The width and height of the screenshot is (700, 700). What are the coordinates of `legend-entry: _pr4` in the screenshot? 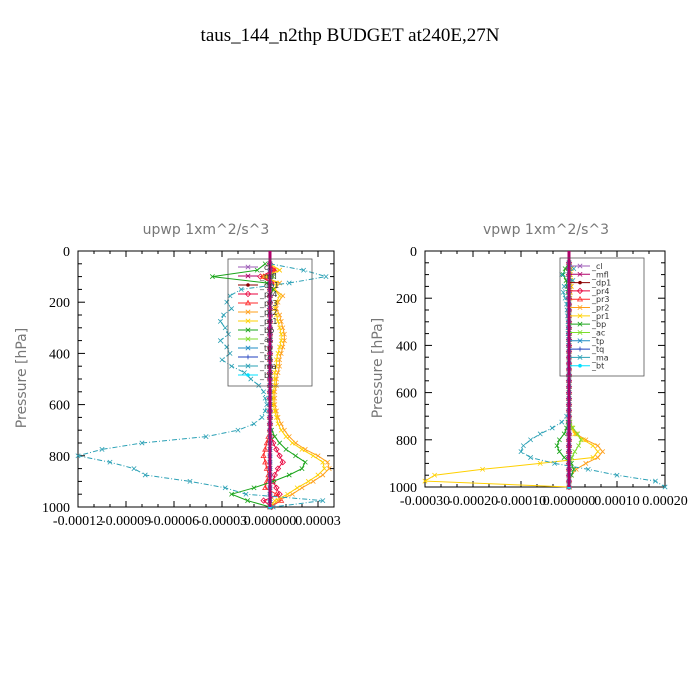 It's located at (257, 294).